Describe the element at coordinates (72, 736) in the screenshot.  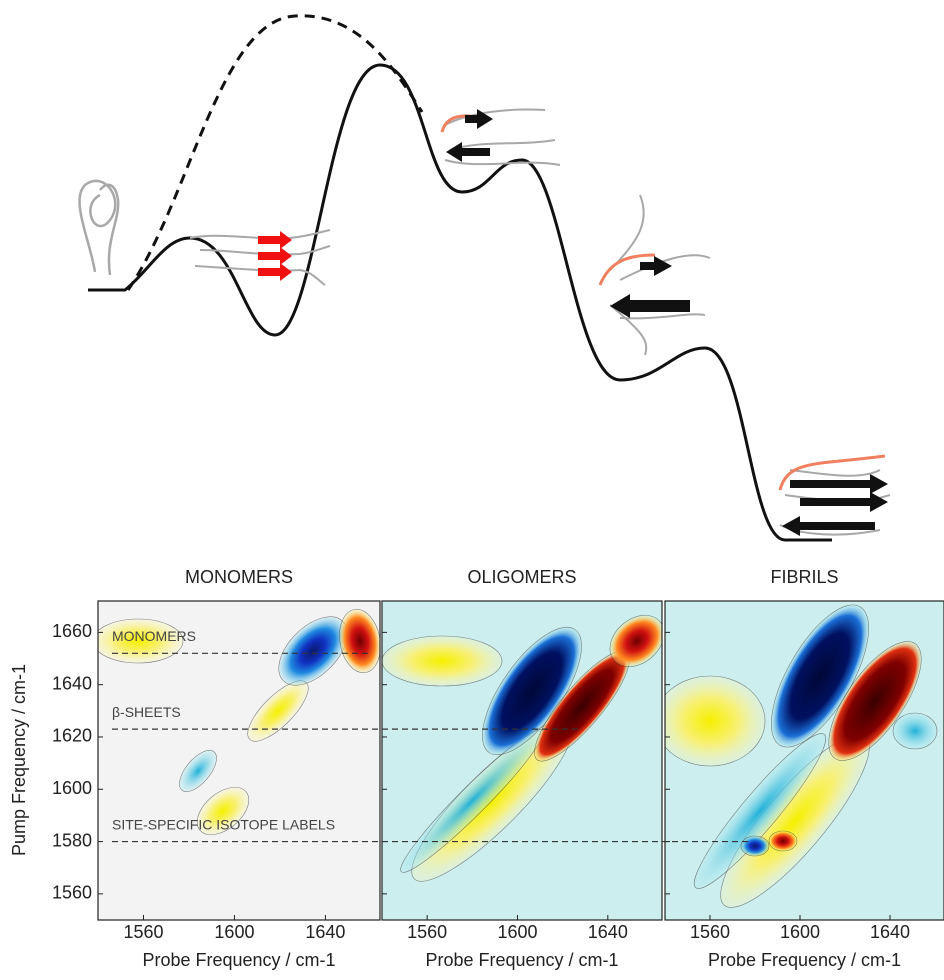
I see `y-tick-label: 1620` at that location.